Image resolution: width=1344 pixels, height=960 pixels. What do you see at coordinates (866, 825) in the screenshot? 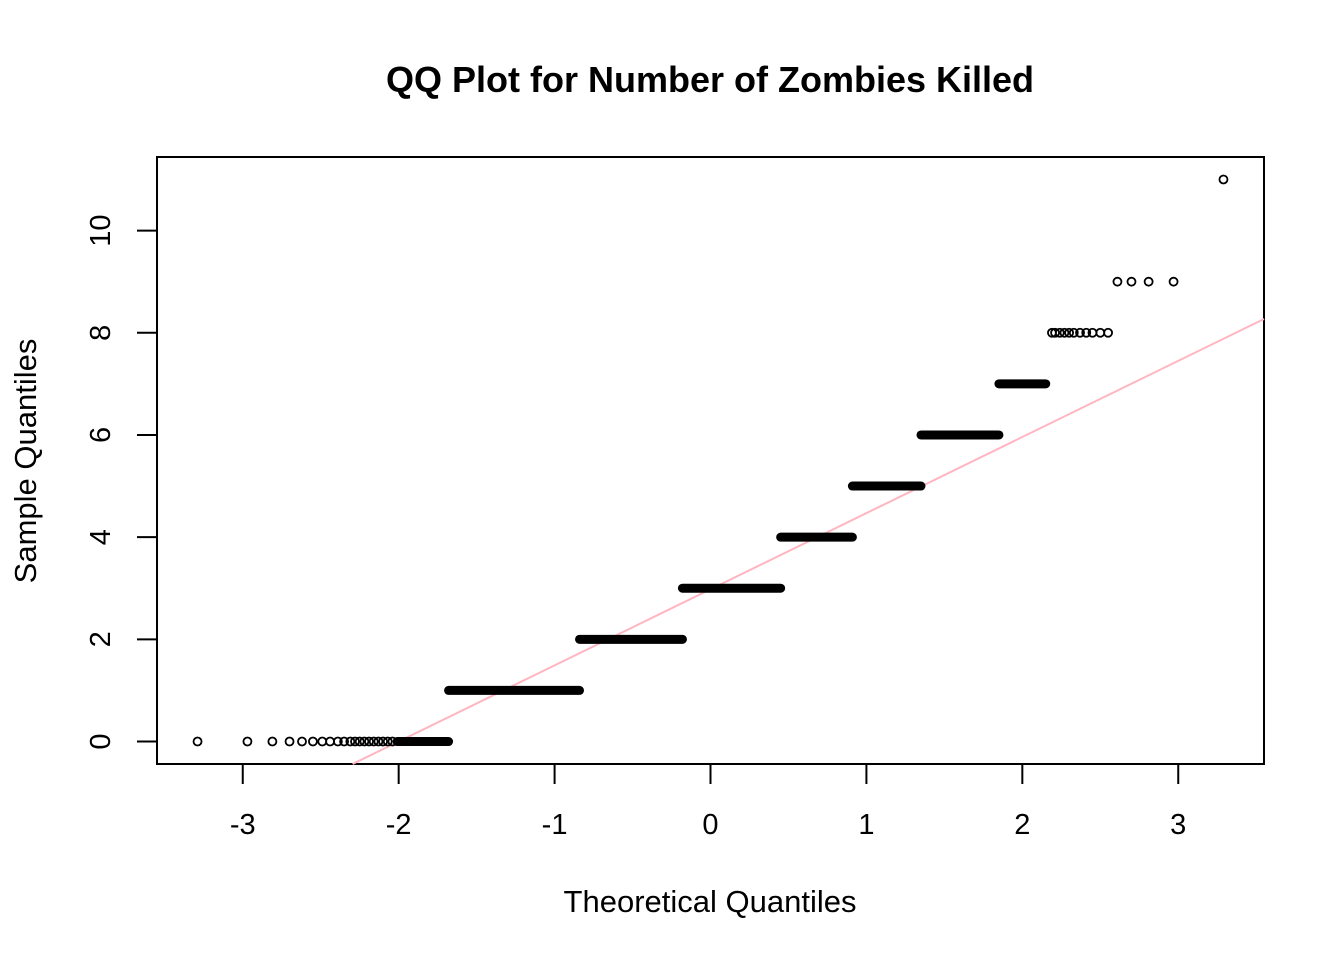
I see `x-tick-label: 1` at bounding box center [866, 825].